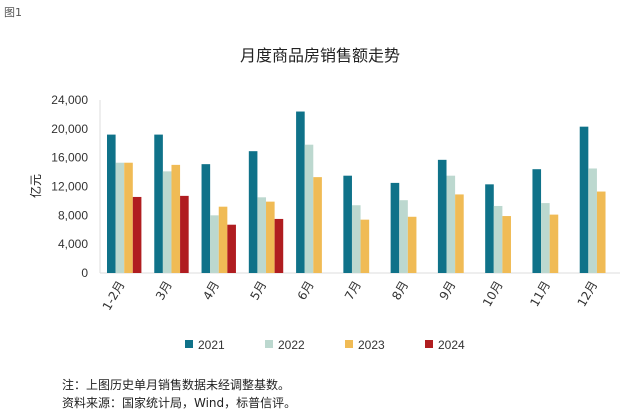  Describe the element at coordinates (498, 239) in the screenshot. I see `bar-2022-10月` at that location.